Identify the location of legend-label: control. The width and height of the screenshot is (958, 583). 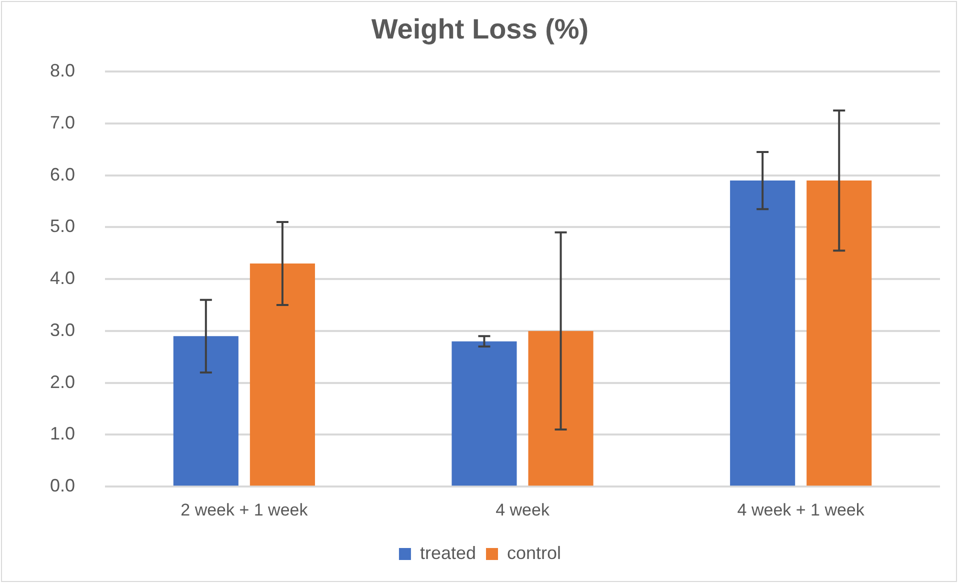
(534, 552).